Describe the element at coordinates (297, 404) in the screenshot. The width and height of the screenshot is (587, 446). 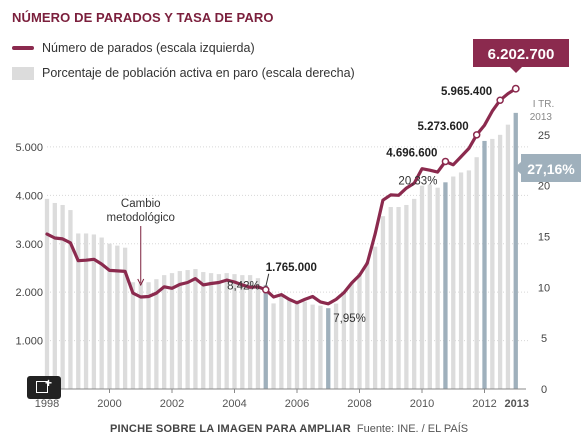
I see `x-tick-label: 2006` at that location.